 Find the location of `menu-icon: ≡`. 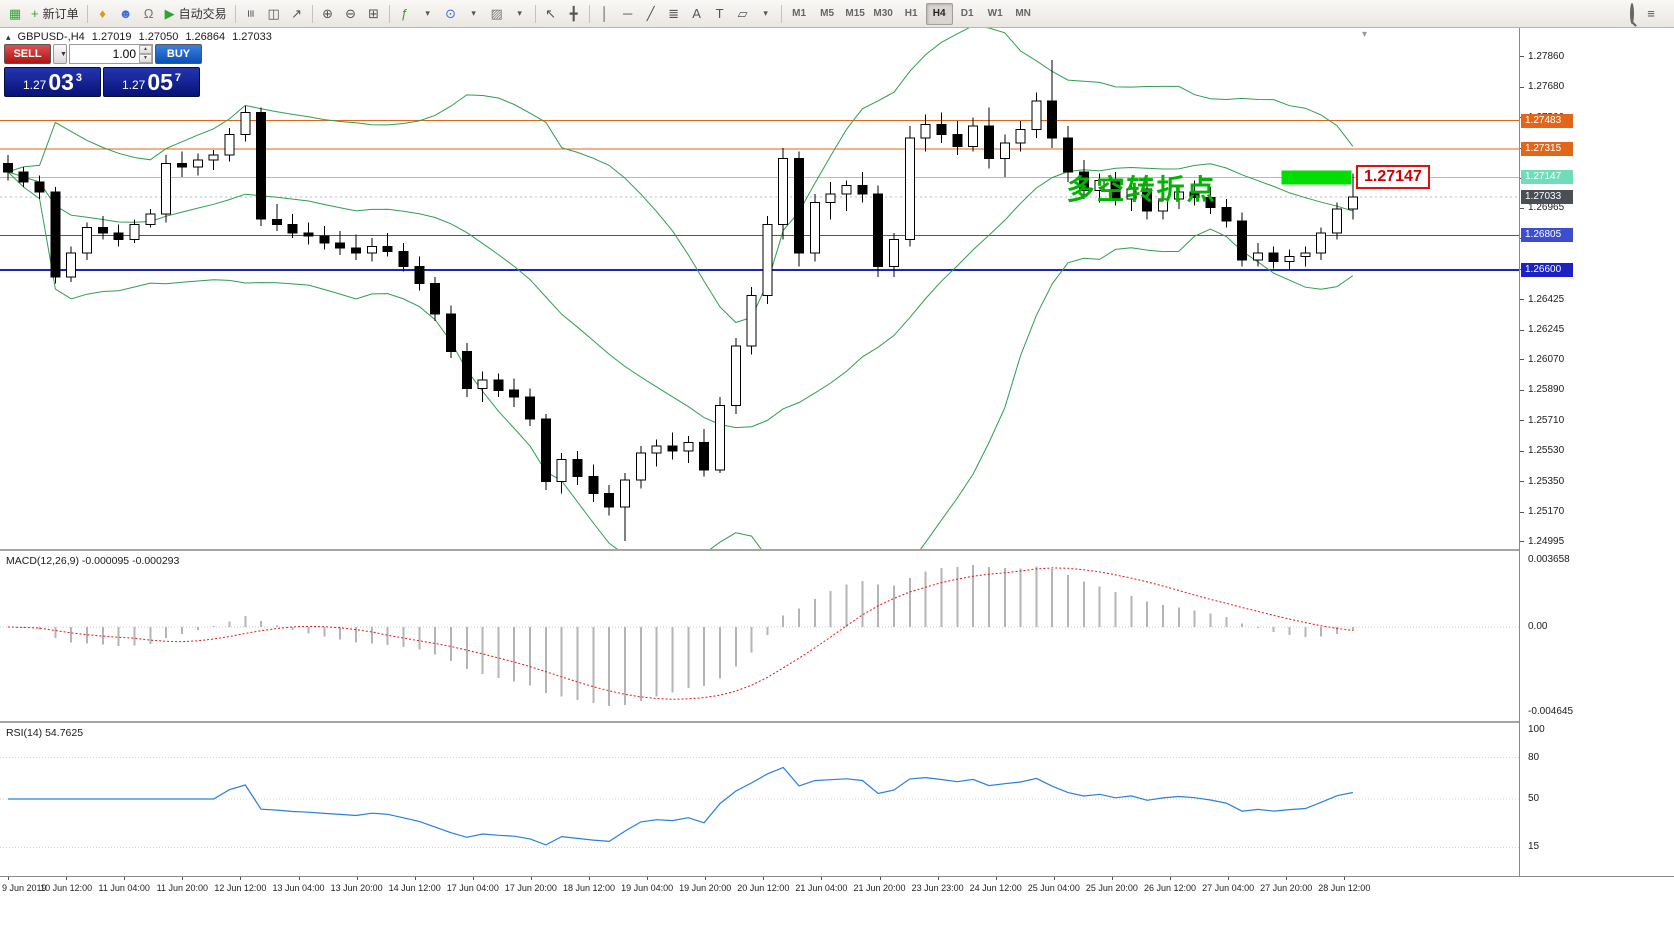

menu-icon: ≡ is located at coordinates (1651, 13).